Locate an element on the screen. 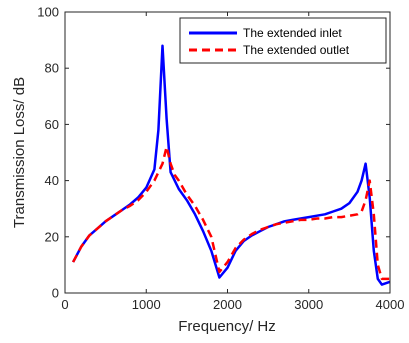  x-tick-label: 0 is located at coordinates (64, 304).